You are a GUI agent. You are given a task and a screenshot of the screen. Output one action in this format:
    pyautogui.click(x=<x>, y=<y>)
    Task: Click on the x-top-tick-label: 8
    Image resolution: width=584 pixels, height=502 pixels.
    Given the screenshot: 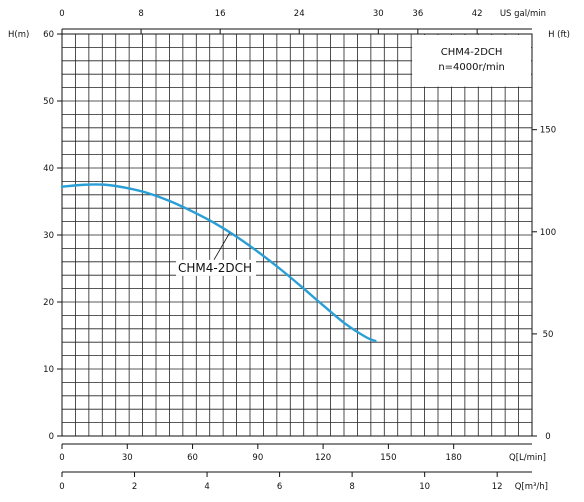 What is the action you would take?
    pyautogui.click(x=140, y=14)
    